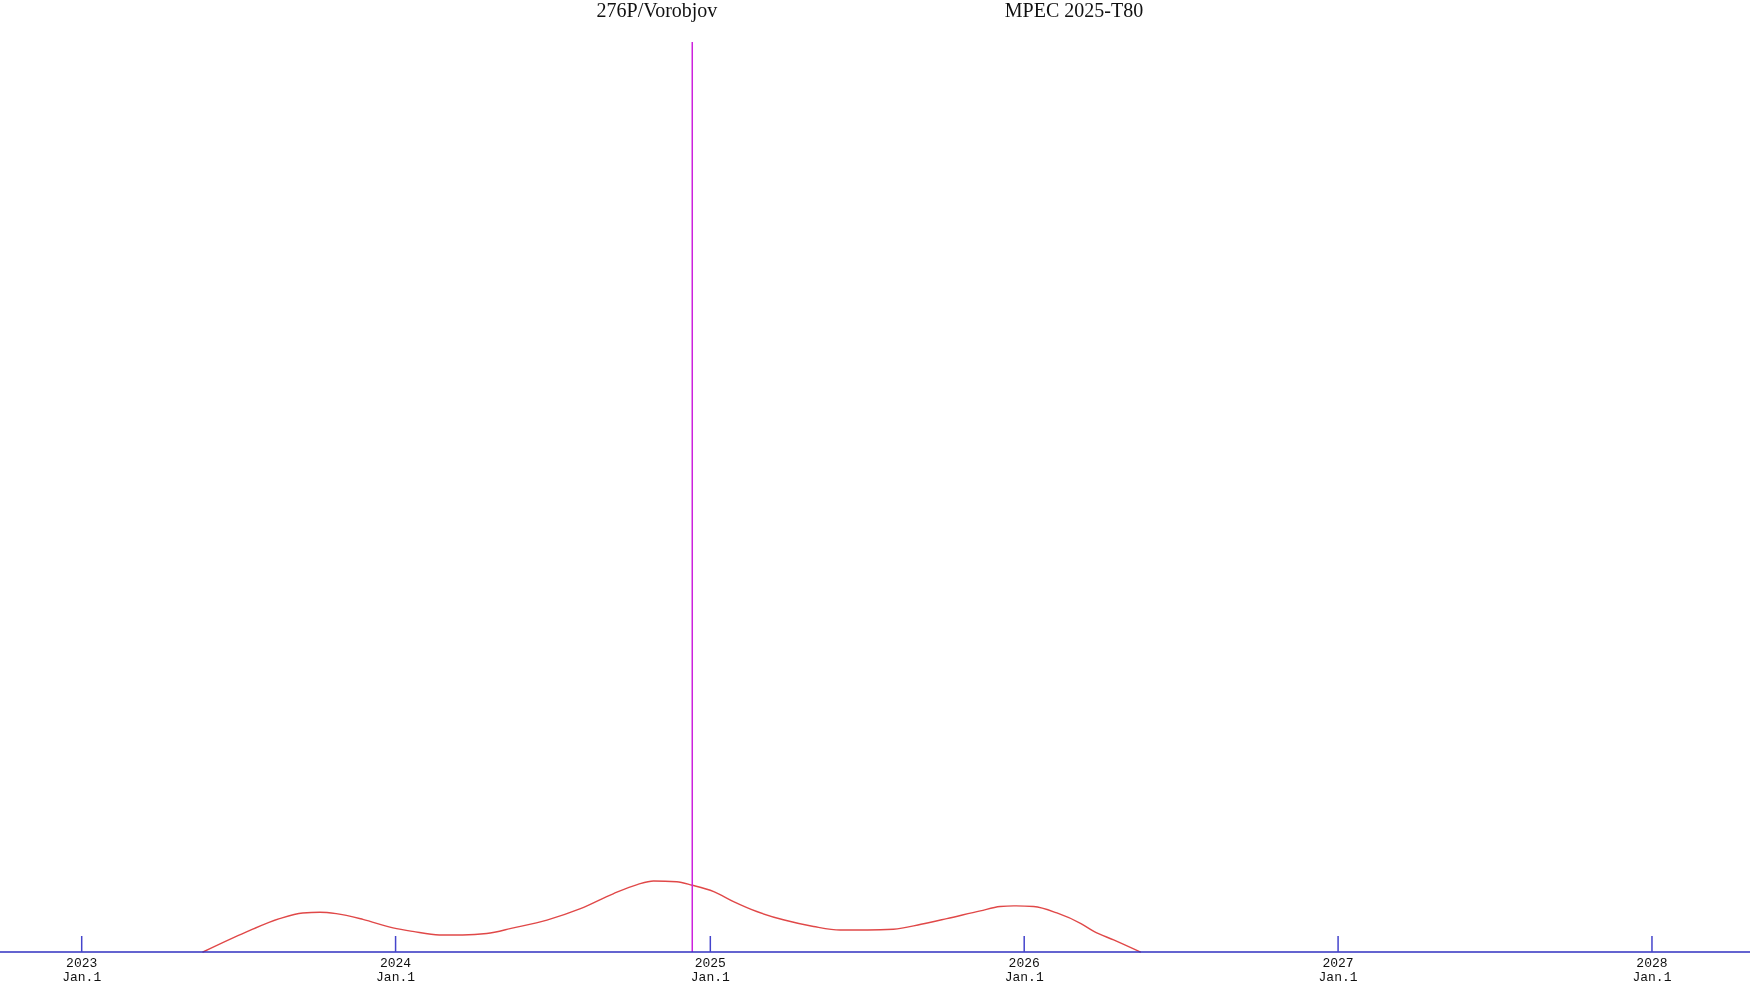  What do you see at coordinates (1074, 10) in the screenshot?
I see `chart-subtitle: MPEC 2025-T80` at bounding box center [1074, 10].